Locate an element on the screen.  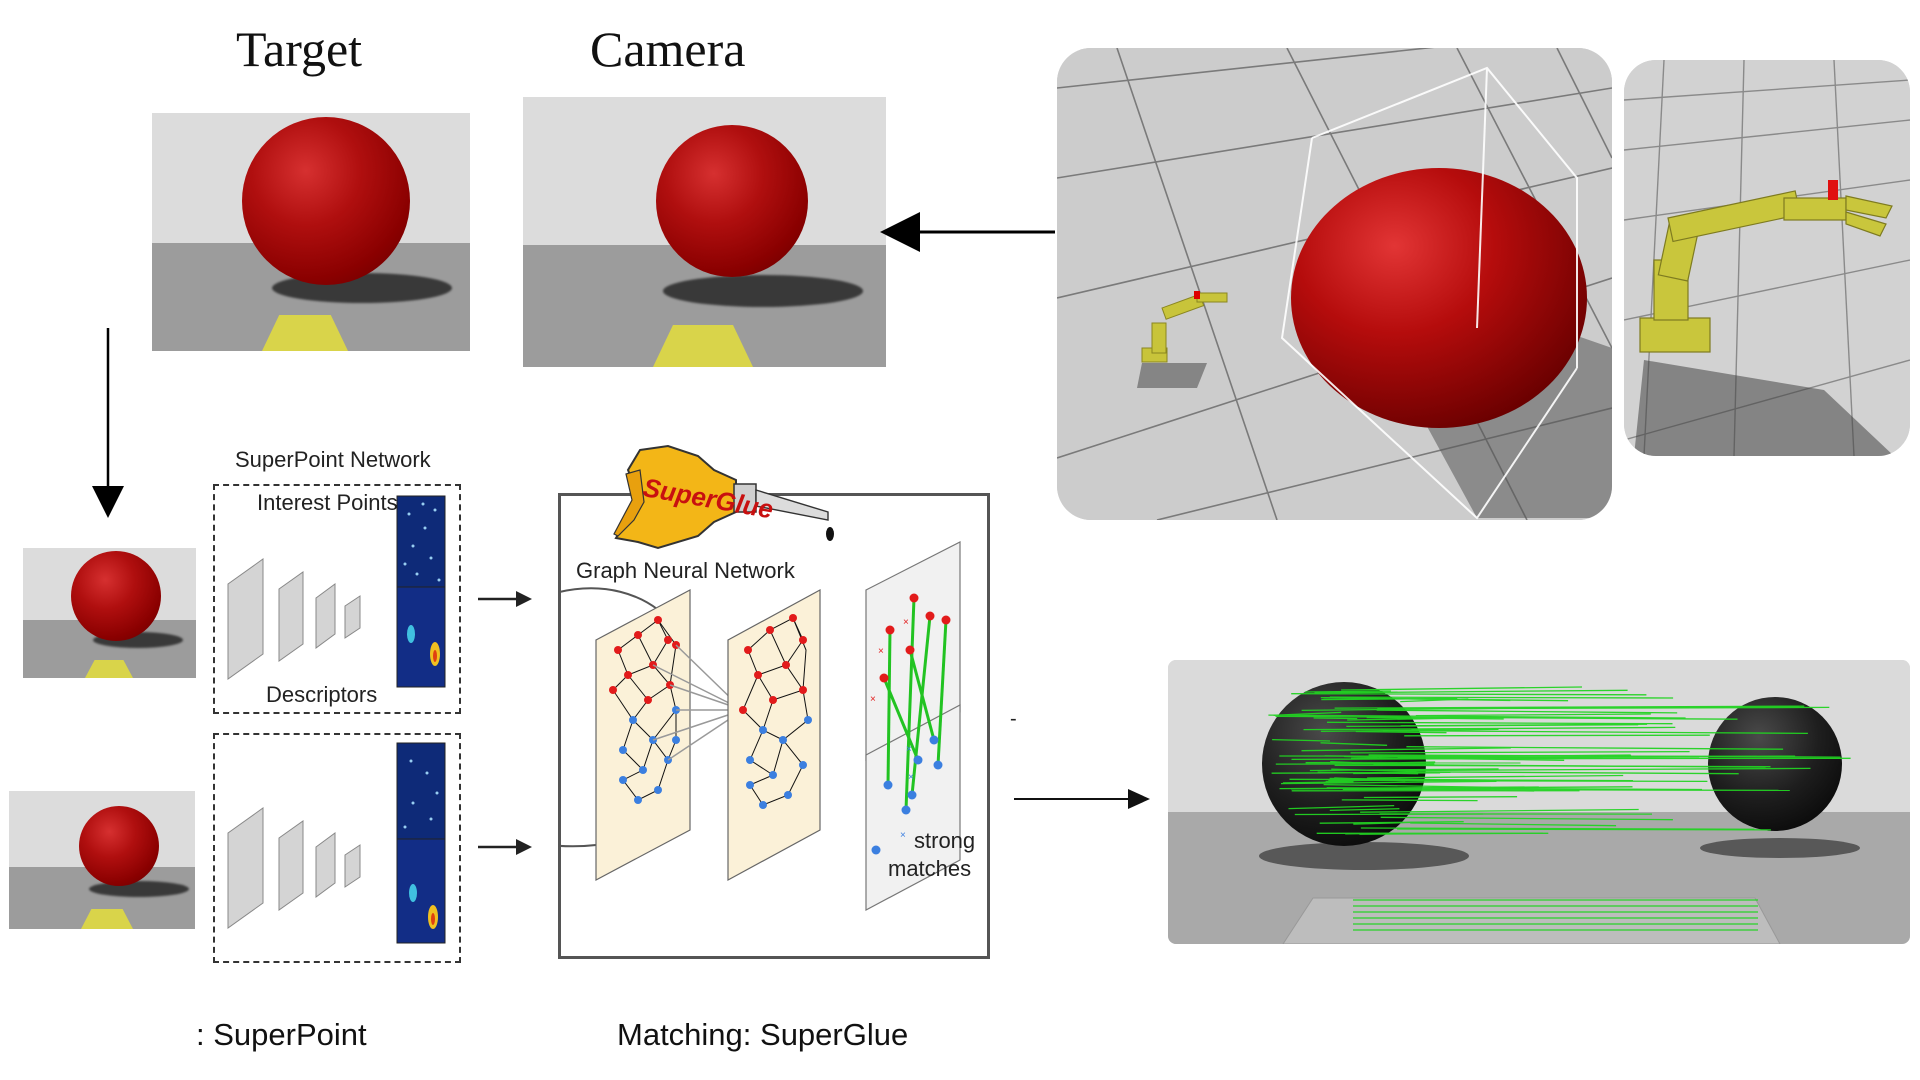
superpoint-caption: : SuperPoint is located at coordinates (281, 1034).